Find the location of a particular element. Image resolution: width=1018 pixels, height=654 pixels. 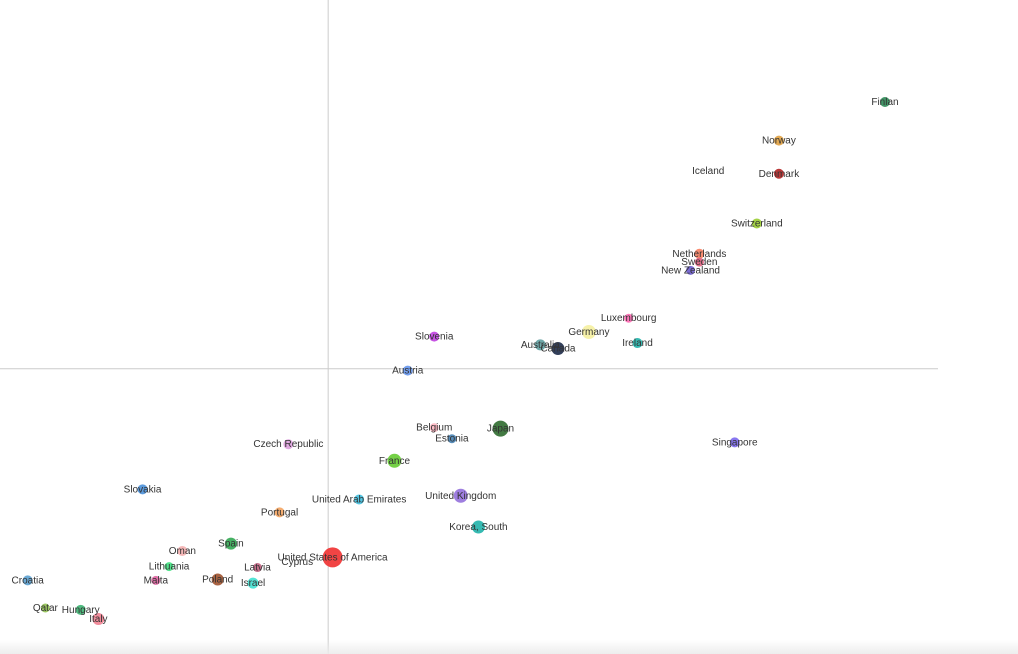

point-czech-republic is located at coordinates (288, 444).